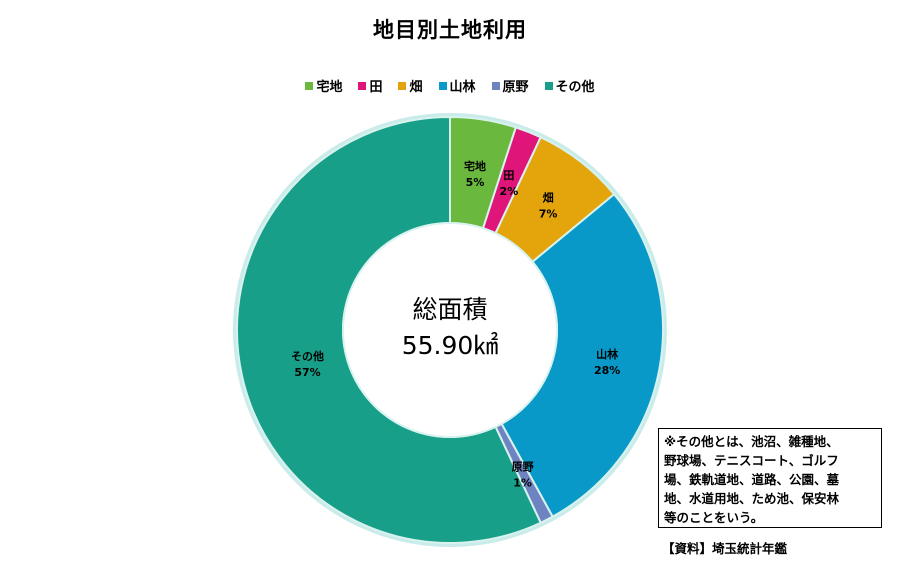 This screenshot has height=588, width=900. I want to click on center-value: 55.90㎢, so click(450, 345).